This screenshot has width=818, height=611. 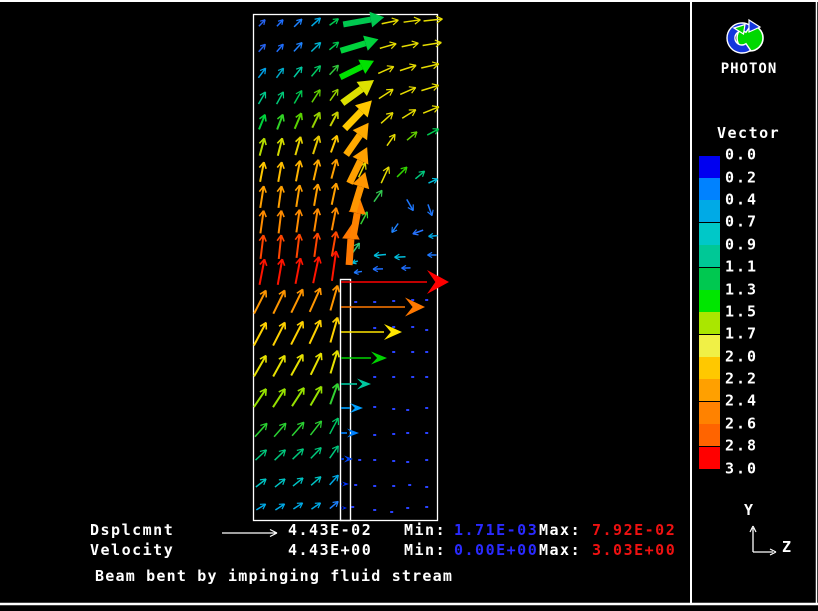 What do you see at coordinates (634, 550) in the screenshot?
I see `velocity-max-value: 3.03E+00` at bounding box center [634, 550].